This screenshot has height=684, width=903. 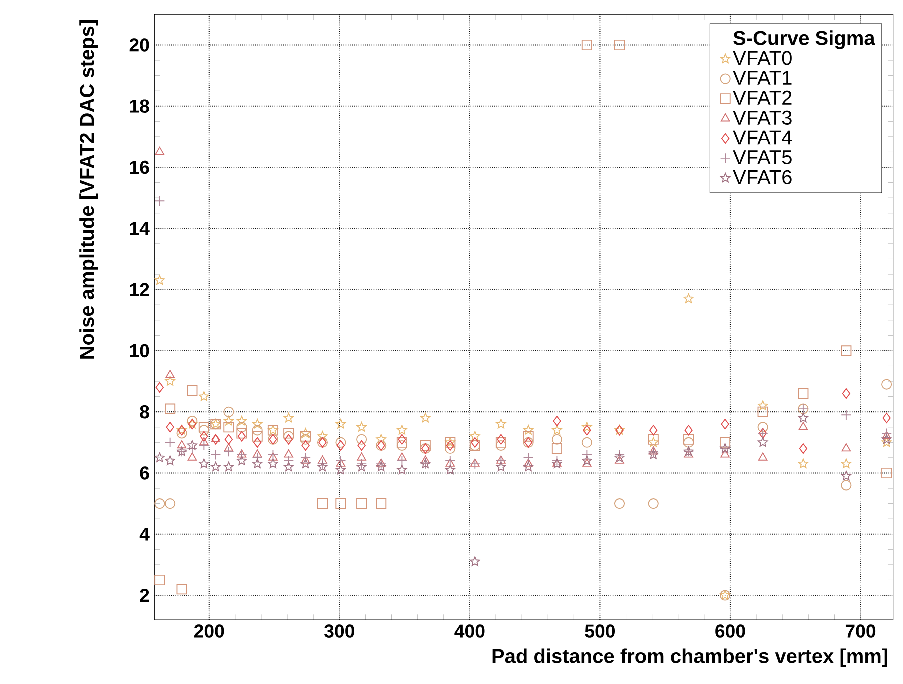 I want to click on y-tick-label: 10, so click(x=140, y=351).